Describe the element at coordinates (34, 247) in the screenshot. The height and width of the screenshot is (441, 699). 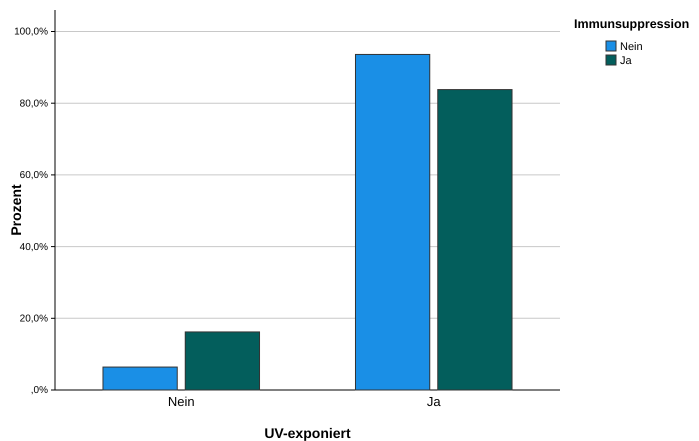
I see `y-tick-label: 40,0%` at that location.